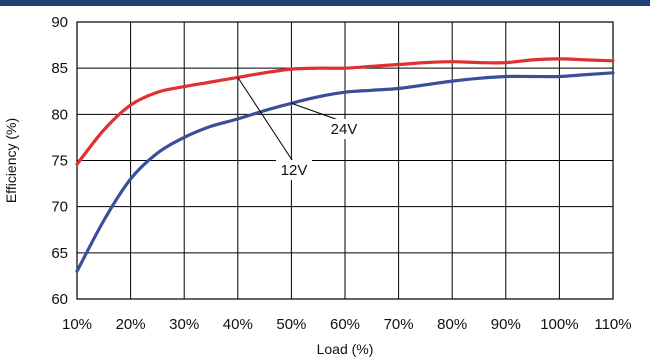  I want to click on y-tick-label: 80, so click(59, 114).